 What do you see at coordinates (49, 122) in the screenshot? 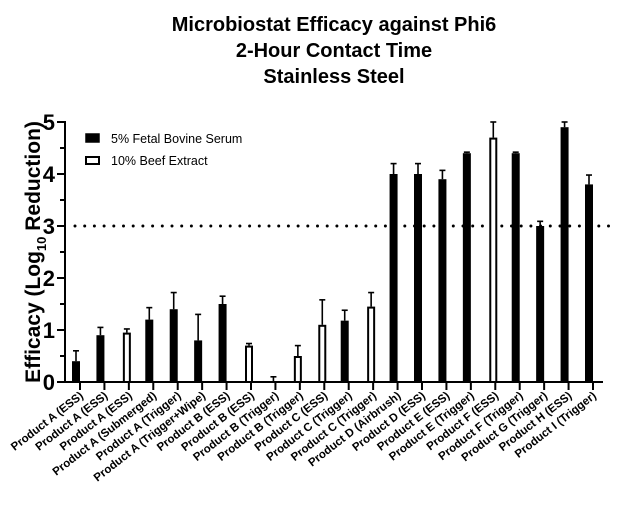
I see `y-tick-label: 5` at bounding box center [49, 122].